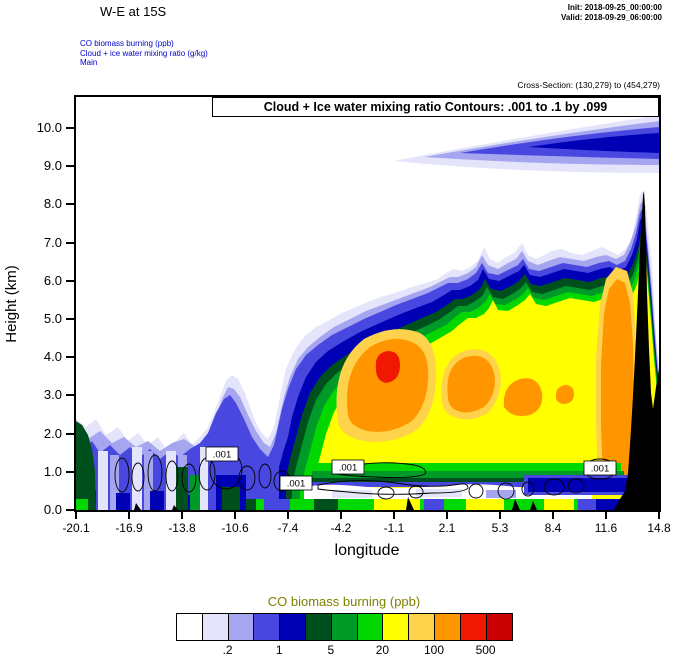 The height and width of the screenshot is (667, 674). What do you see at coordinates (76, 528) in the screenshot?
I see `x-tick-label: -20.1` at bounding box center [76, 528].